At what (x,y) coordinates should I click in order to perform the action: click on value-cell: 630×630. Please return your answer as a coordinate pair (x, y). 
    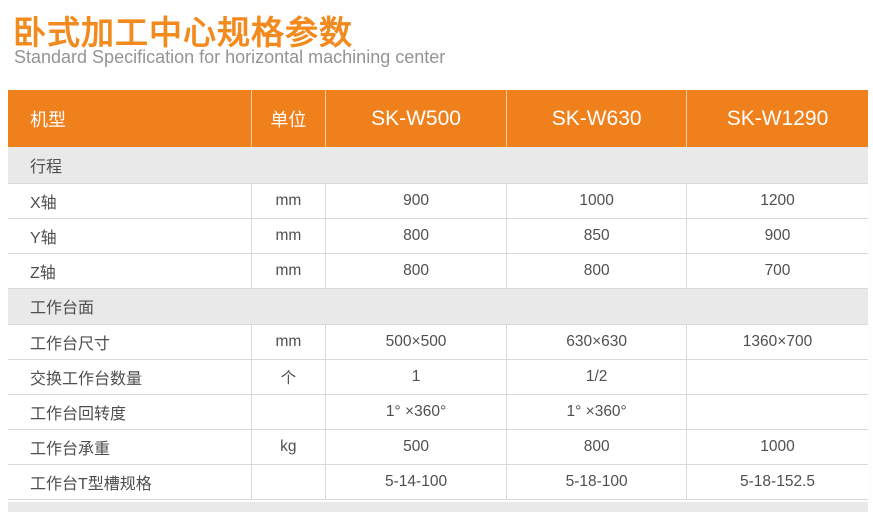
    Looking at the image, I should click on (596, 341).